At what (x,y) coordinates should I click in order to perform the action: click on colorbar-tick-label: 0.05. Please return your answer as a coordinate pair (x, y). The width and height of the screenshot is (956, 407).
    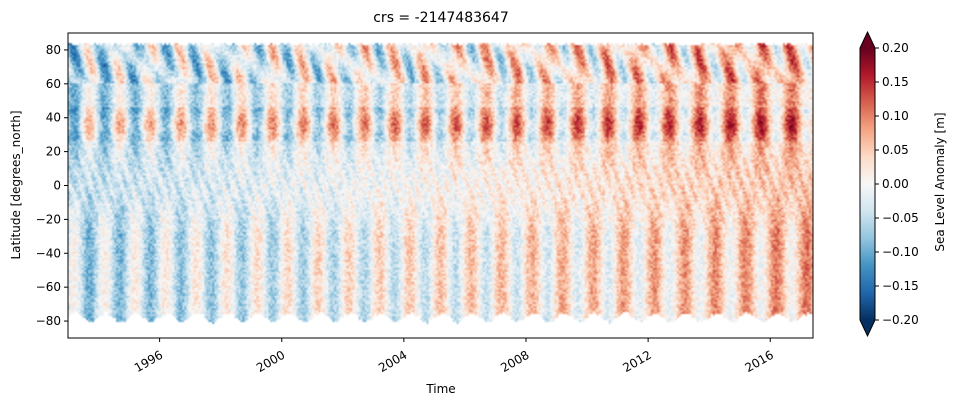
    Looking at the image, I should click on (895, 150).